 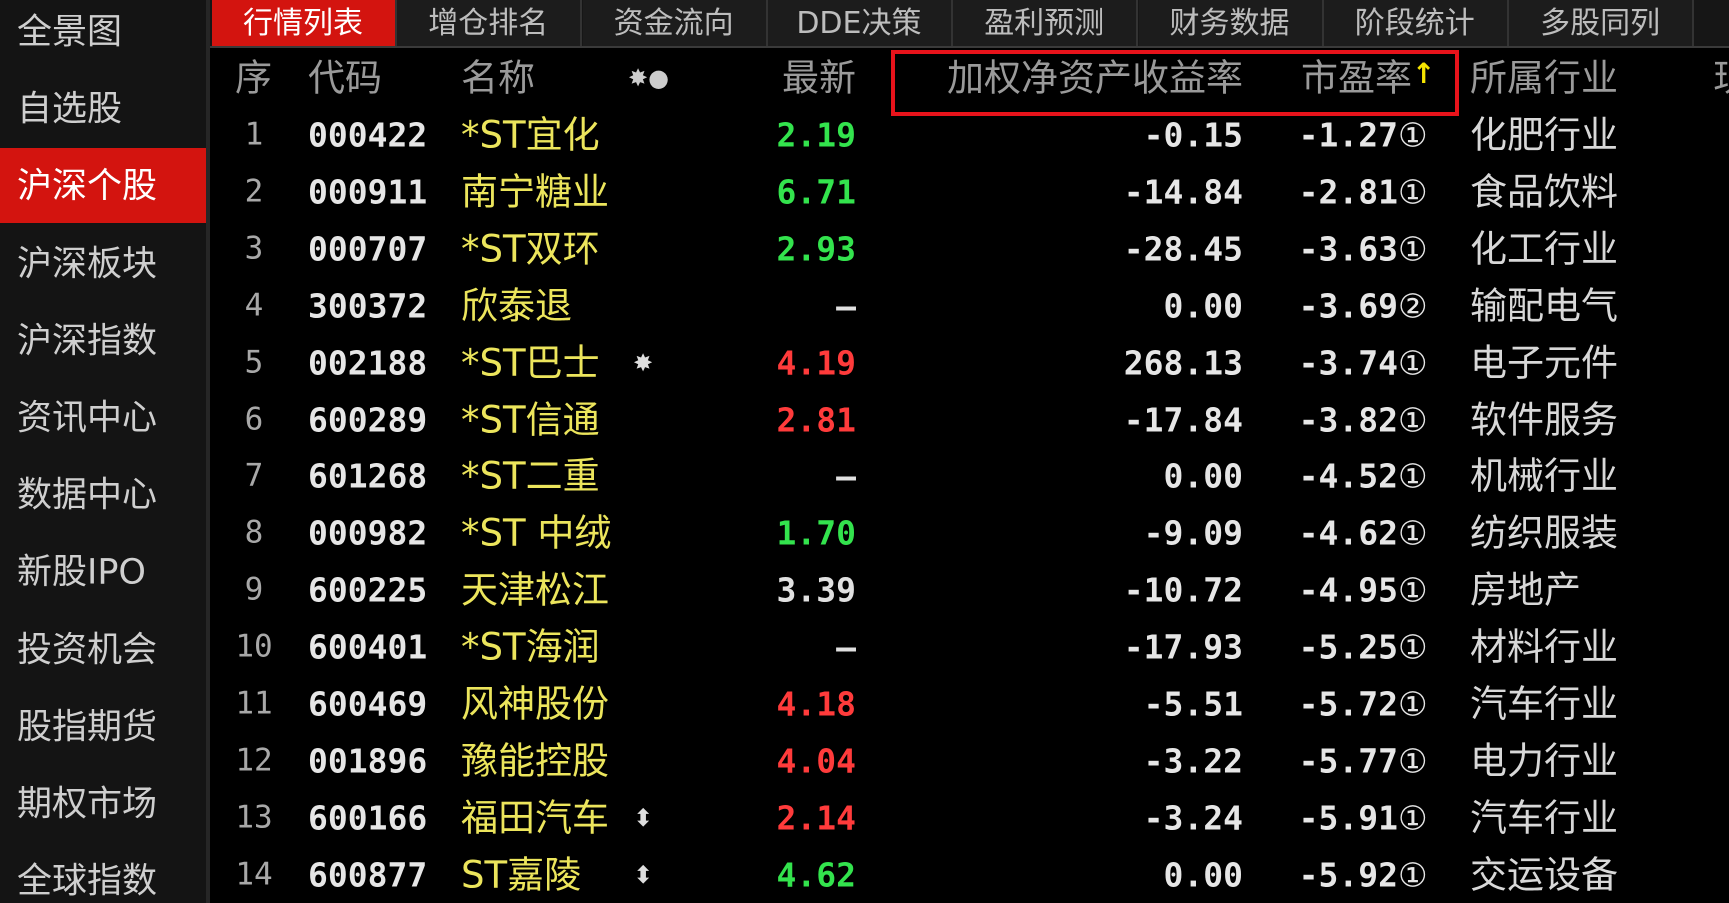 What do you see at coordinates (87, 727) in the screenshot?
I see `sidebar-item: 股指期货` at bounding box center [87, 727].